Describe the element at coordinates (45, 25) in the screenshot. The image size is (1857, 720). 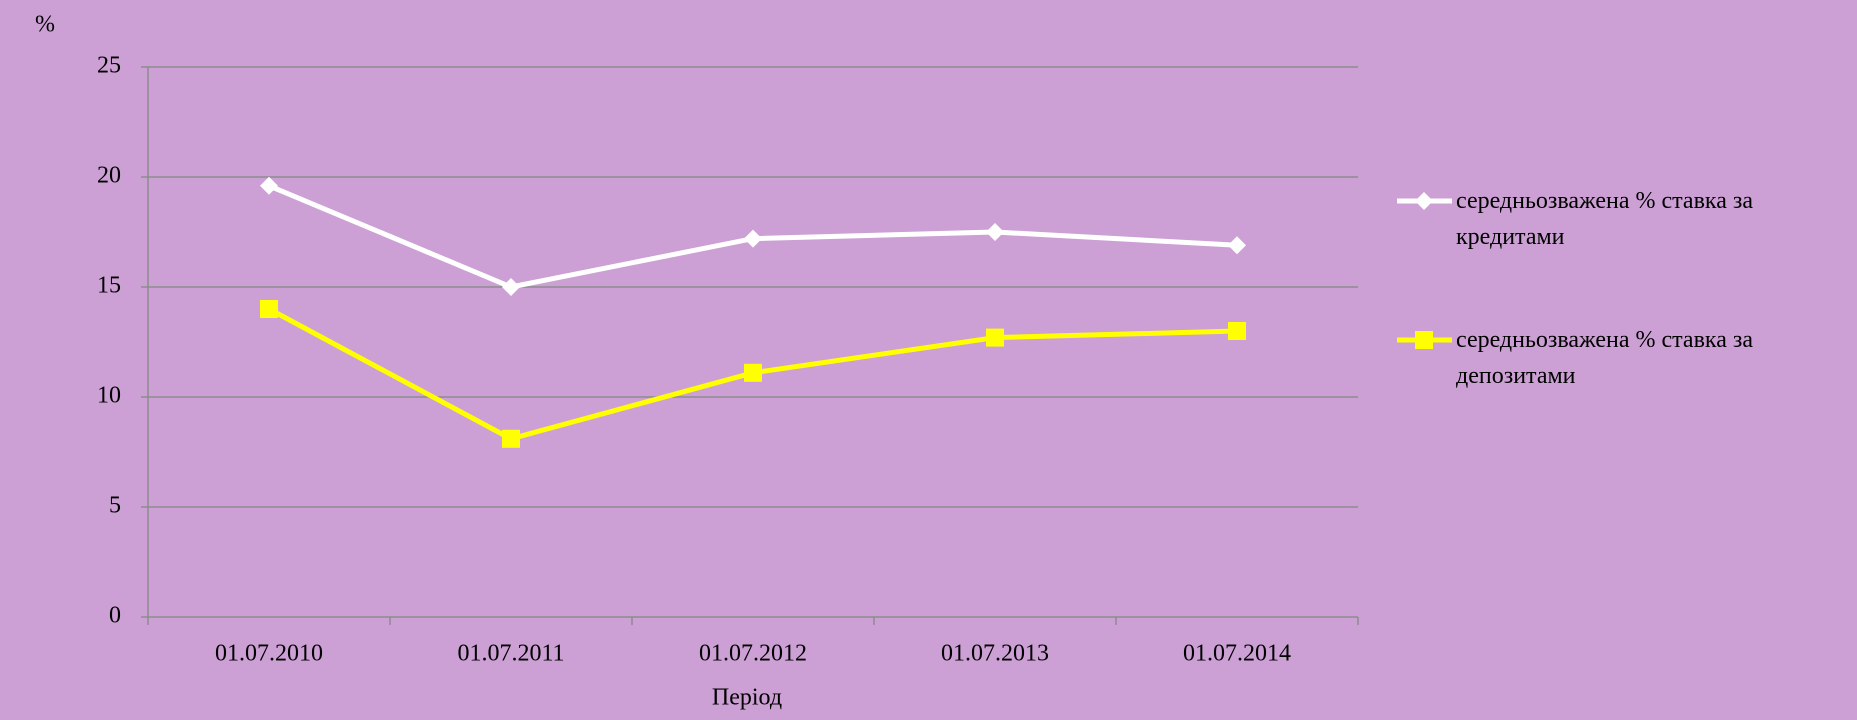
I see `y-axis-label: %` at that location.